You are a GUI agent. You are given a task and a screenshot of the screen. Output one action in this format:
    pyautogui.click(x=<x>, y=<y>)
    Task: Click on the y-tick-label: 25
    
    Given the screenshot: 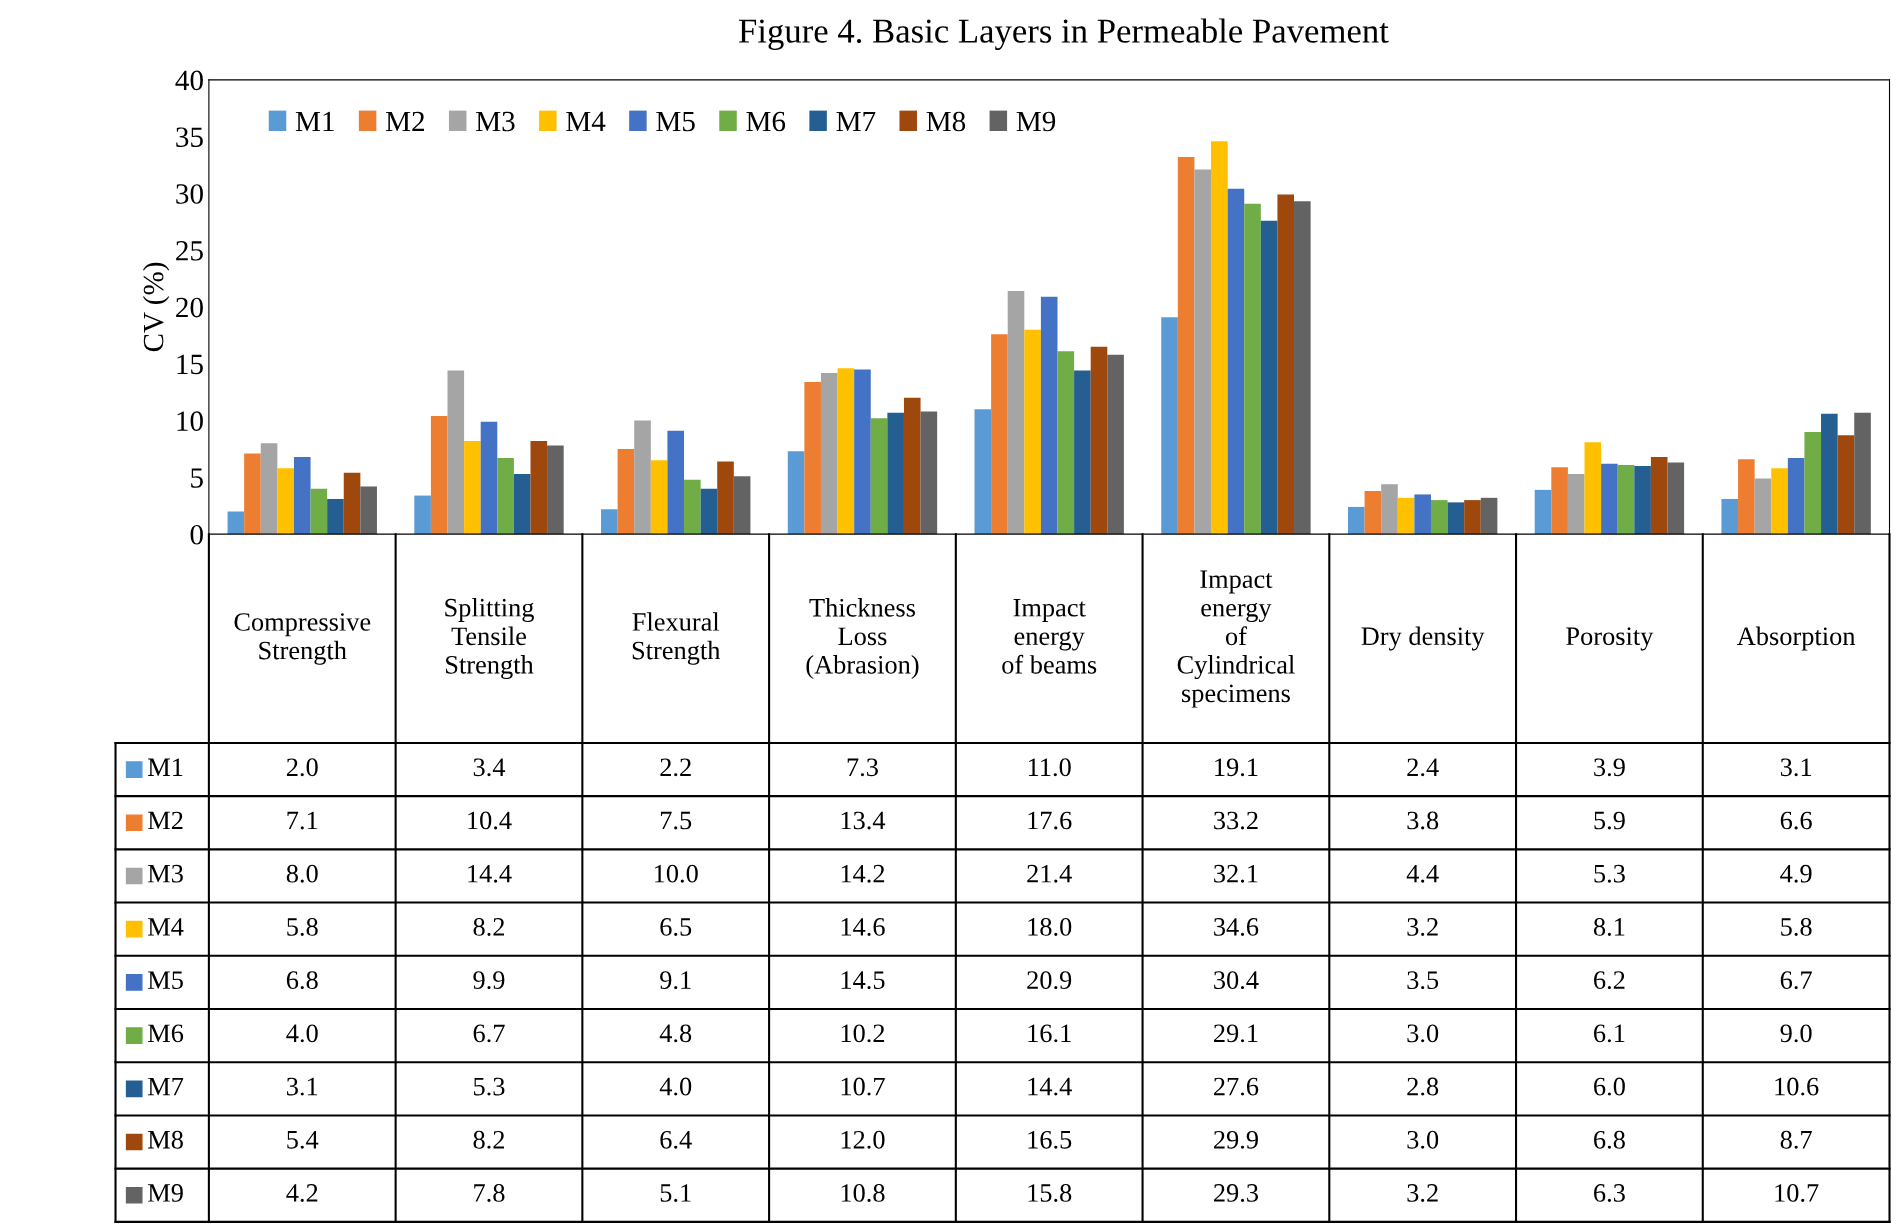 What is the action you would take?
    pyautogui.click(x=189, y=251)
    